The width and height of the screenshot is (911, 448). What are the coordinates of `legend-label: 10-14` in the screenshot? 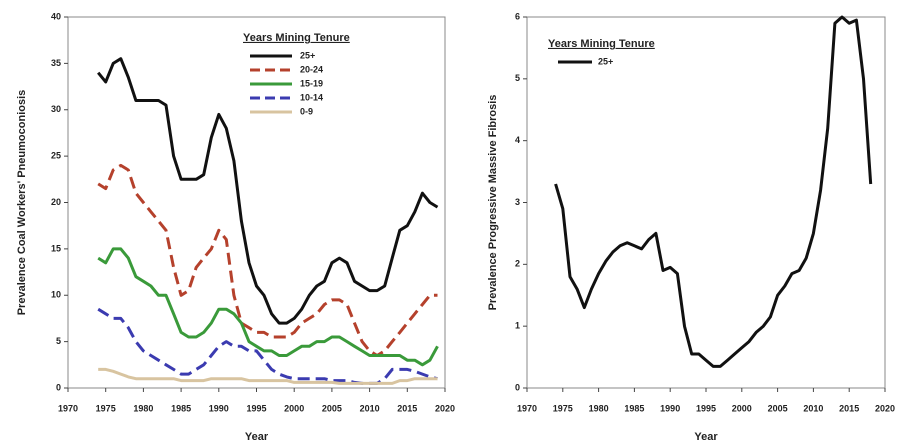 It's located at (311, 97).